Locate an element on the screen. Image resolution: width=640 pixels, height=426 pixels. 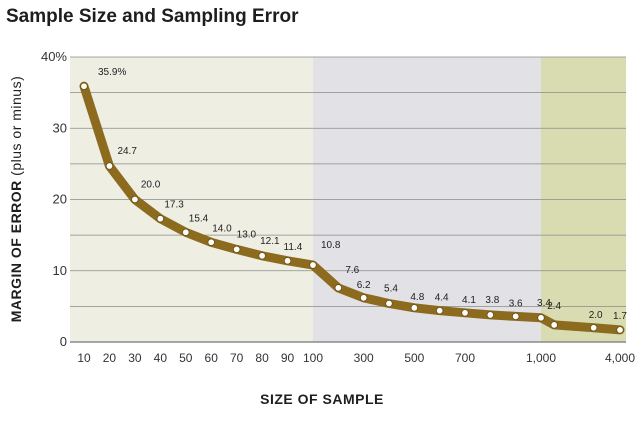
x-tick-label: 4,000 is located at coordinates (620, 358).